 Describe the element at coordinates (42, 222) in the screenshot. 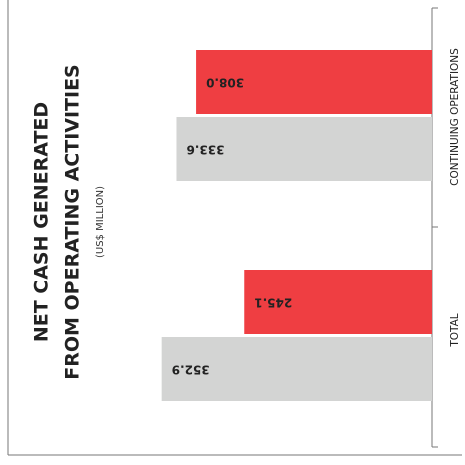

I see `chart-title: NET CASH GENERATED` at that location.